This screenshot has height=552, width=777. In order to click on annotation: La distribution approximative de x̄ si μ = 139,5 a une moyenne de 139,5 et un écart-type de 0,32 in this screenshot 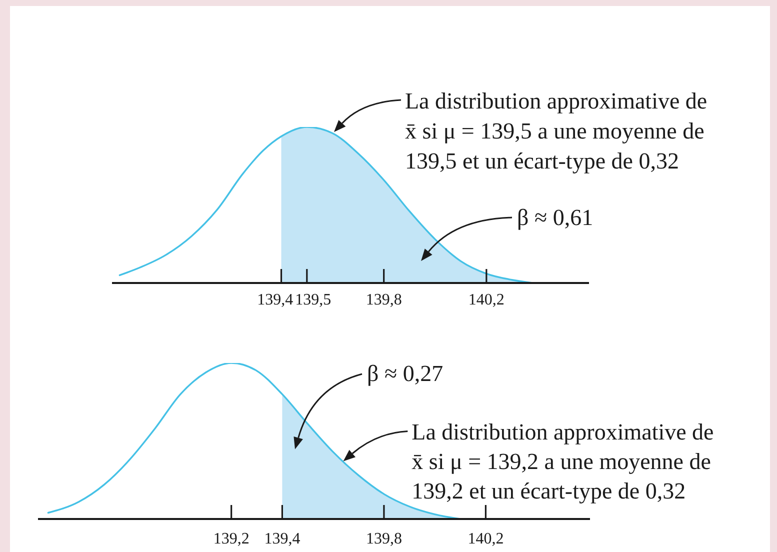, I will do `click(556, 131)`.